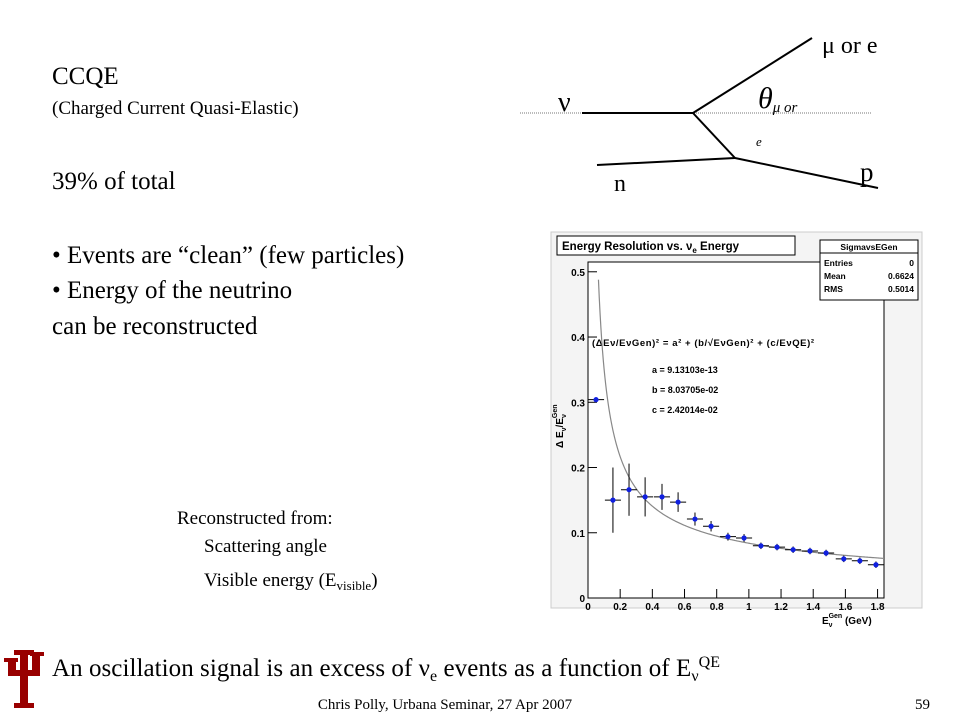 The height and width of the screenshot is (720, 960). Describe the element at coordinates (850, 46) in the screenshot. I see `lepton-label: μ or e` at that location.